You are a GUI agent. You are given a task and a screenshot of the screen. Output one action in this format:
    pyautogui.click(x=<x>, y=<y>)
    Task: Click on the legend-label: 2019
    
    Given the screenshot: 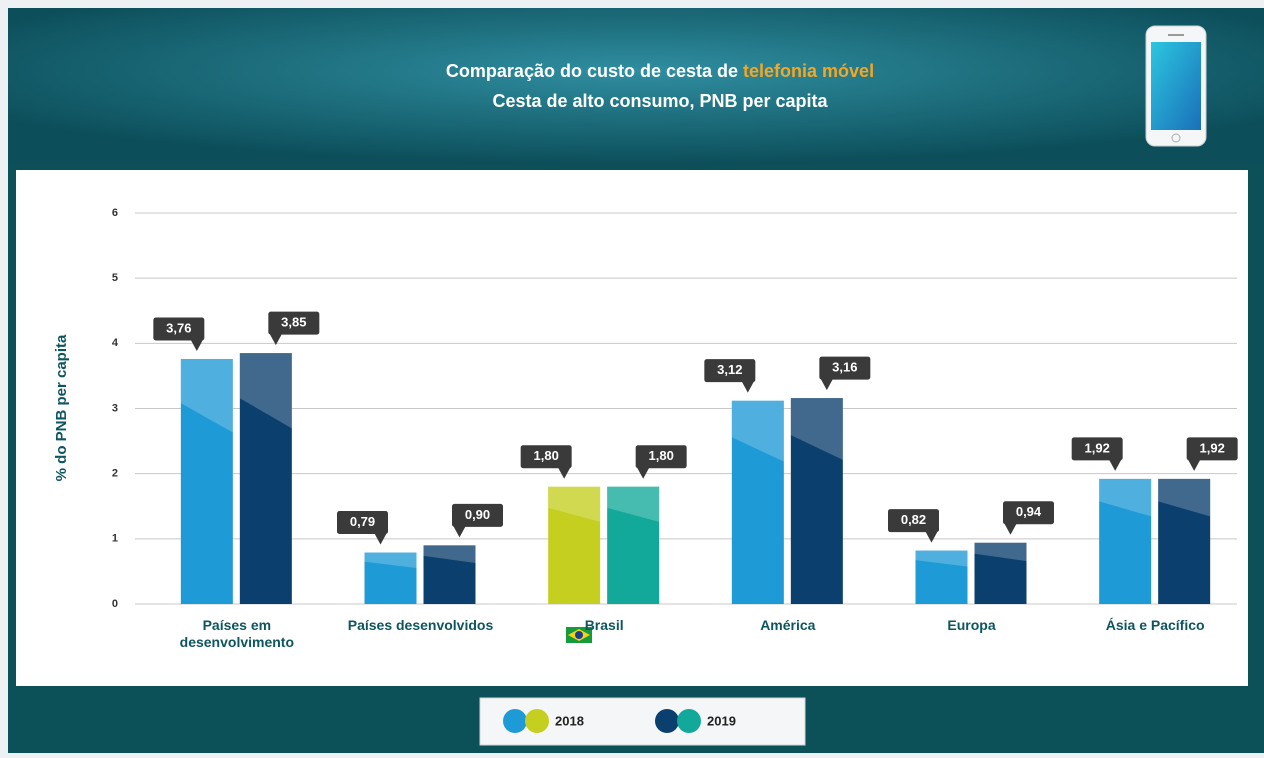 What is the action you would take?
    pyautogui.click(x=721, y=720)
    